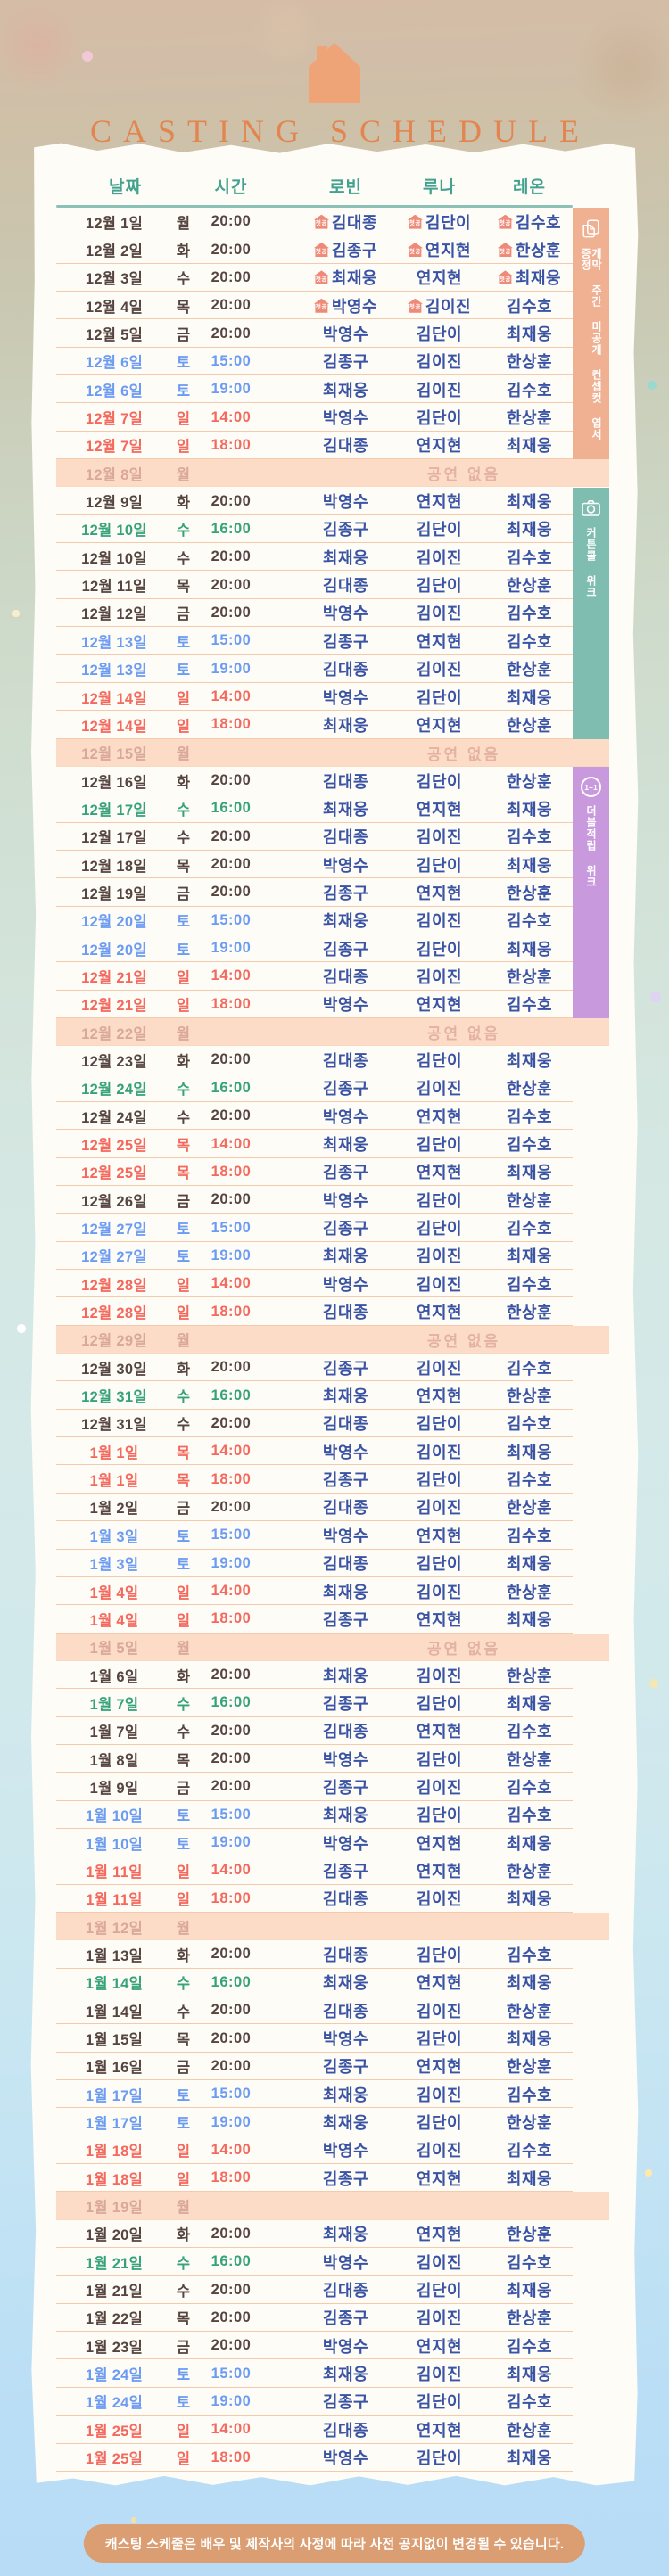  What do you see at coordinates (114, 2095) in the screenshot?
I see `date-cell: 1월 17일` at bounding box center [114, 2095].